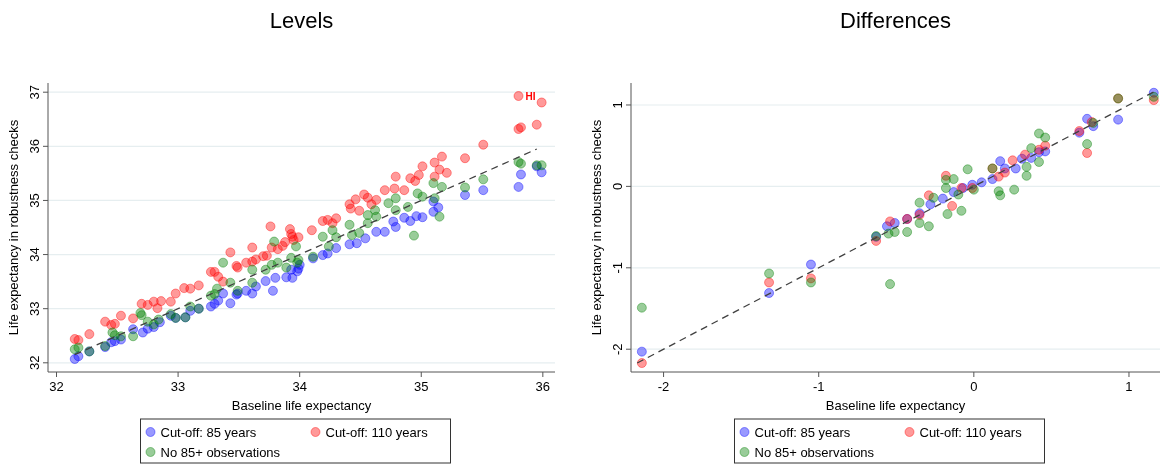  What do you see at coordinates (1129, 386) in the screenshot?
I see `x-tick-label: 1` at bounding box center [1129, 386].